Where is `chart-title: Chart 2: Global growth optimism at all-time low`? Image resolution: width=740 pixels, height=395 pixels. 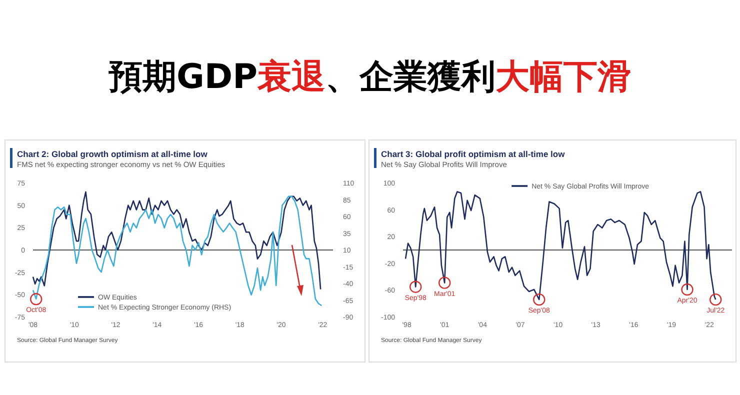 chart-title: Chart 2: Global growth optimism at all-time low is located at coordinates (112, 154).